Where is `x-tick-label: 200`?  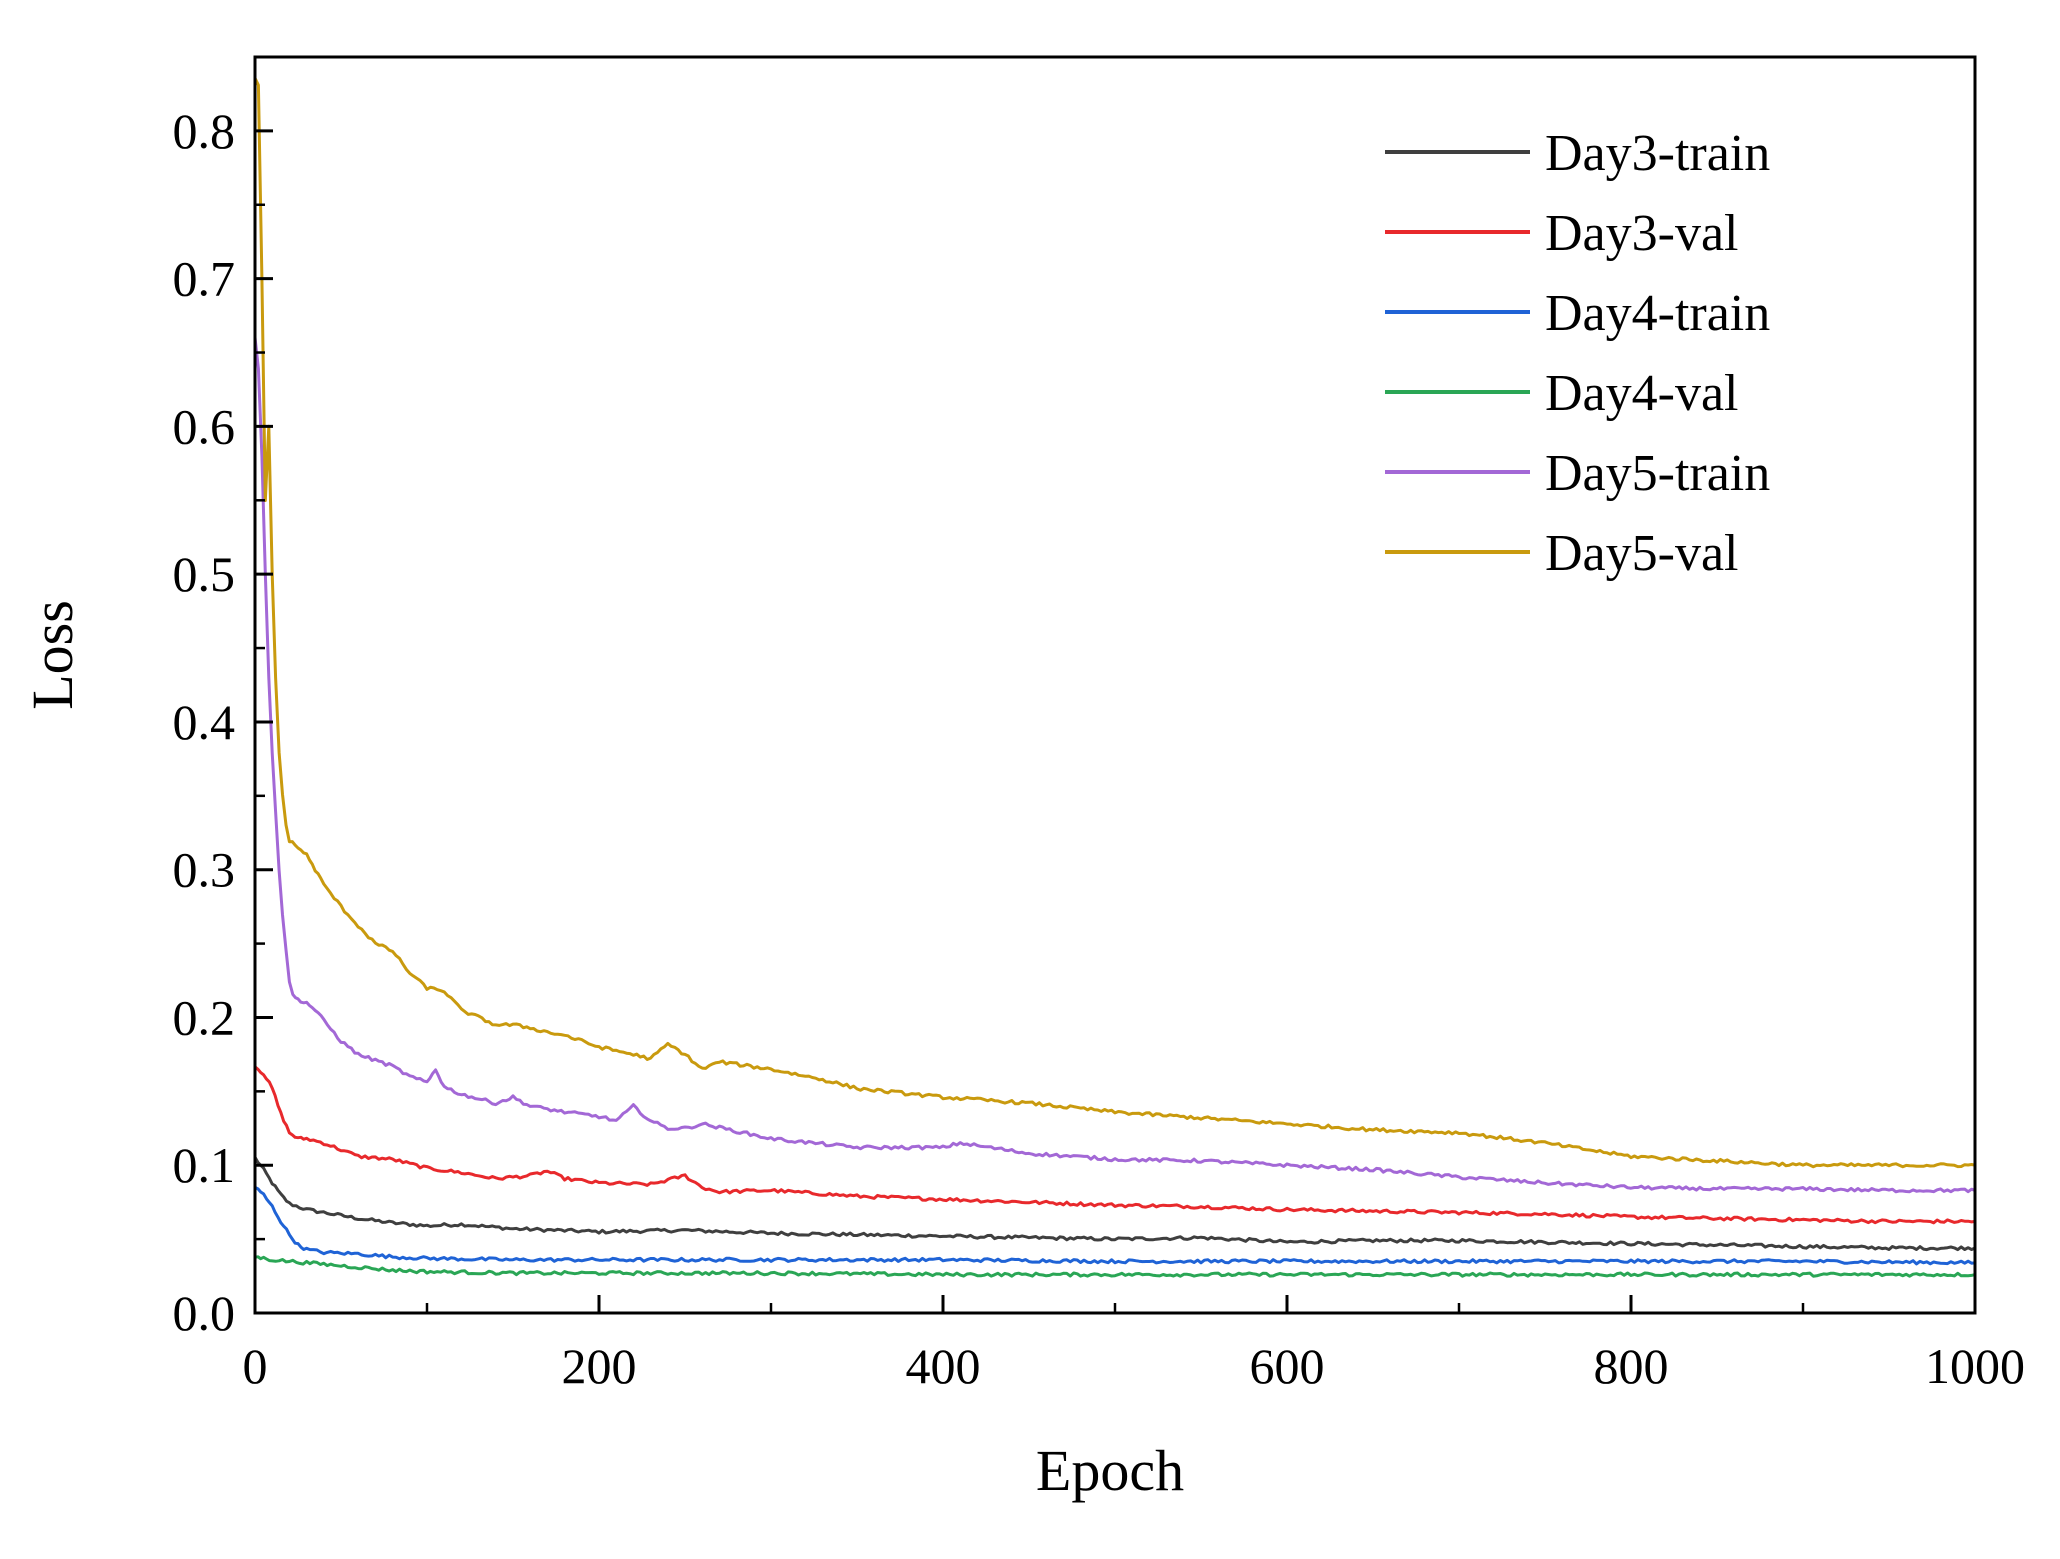
x-tick-label: 200 is located at coordinates (599, 1366).